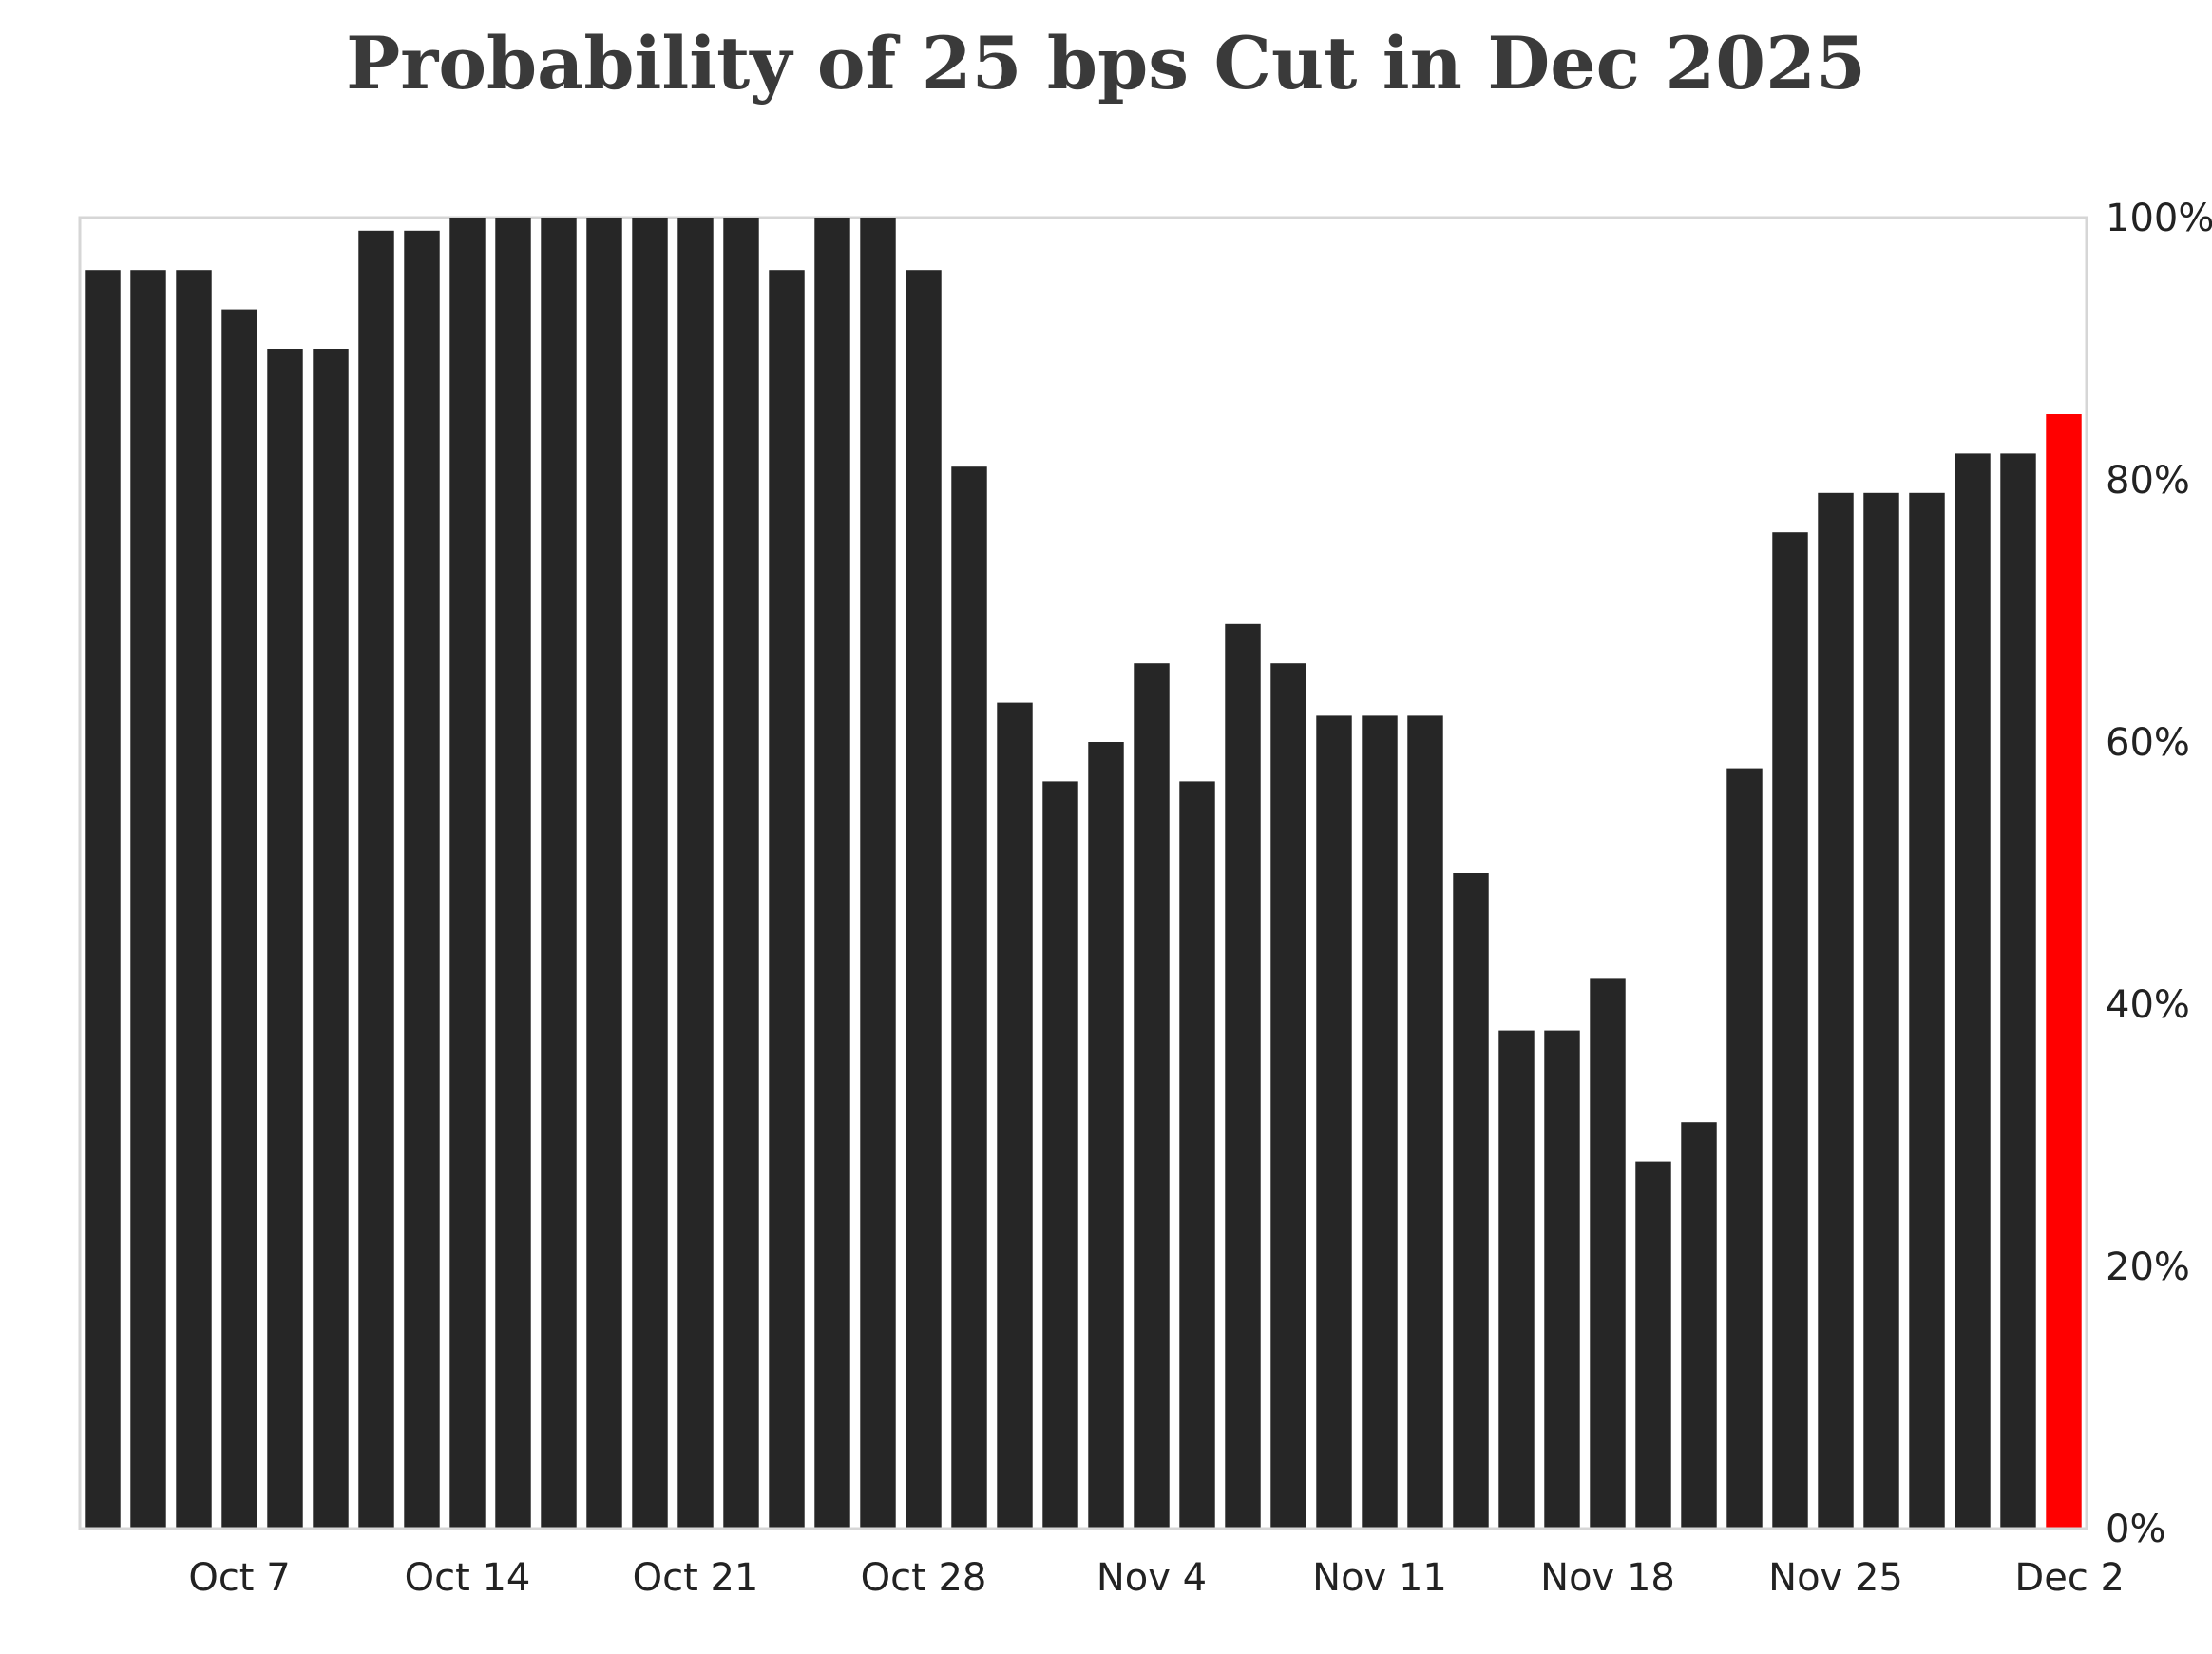 The image size is (2212, 1654). Describe the element at coordinates (1607, 1578) in the screenshot. I see `x-tick-label: Nov 18` at that location.